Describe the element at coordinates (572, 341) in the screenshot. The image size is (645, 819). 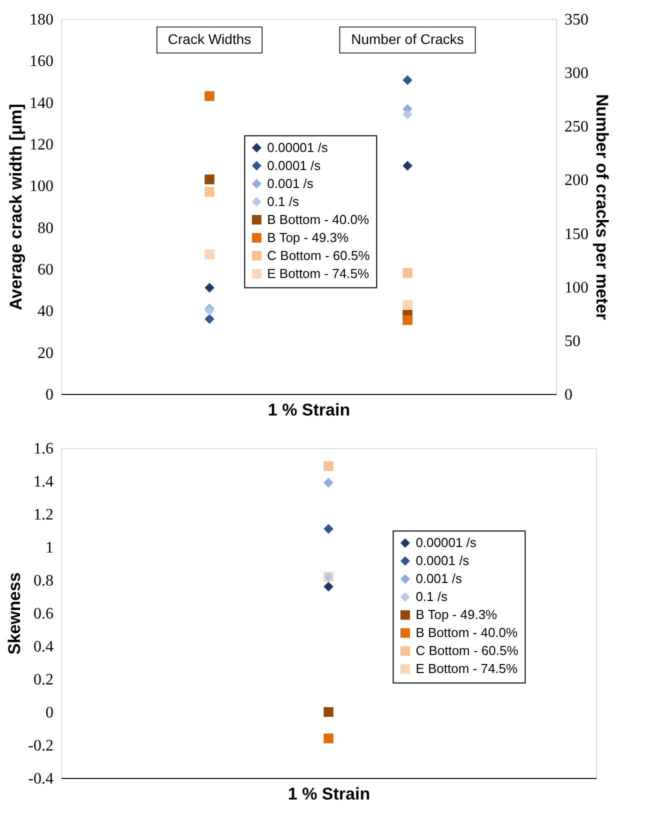
I see `y2-tick-label: 50` at that location.